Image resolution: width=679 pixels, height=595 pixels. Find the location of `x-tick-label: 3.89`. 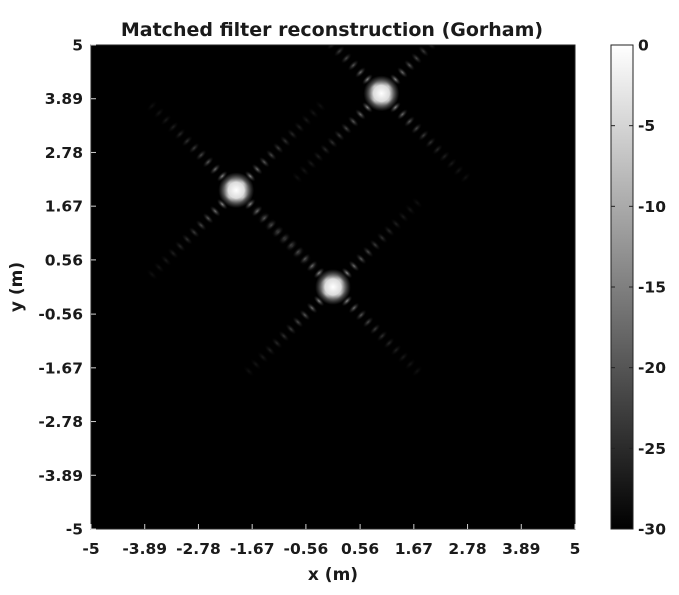

x-tick-label: 3.89 is located at coordinates (521, 549).